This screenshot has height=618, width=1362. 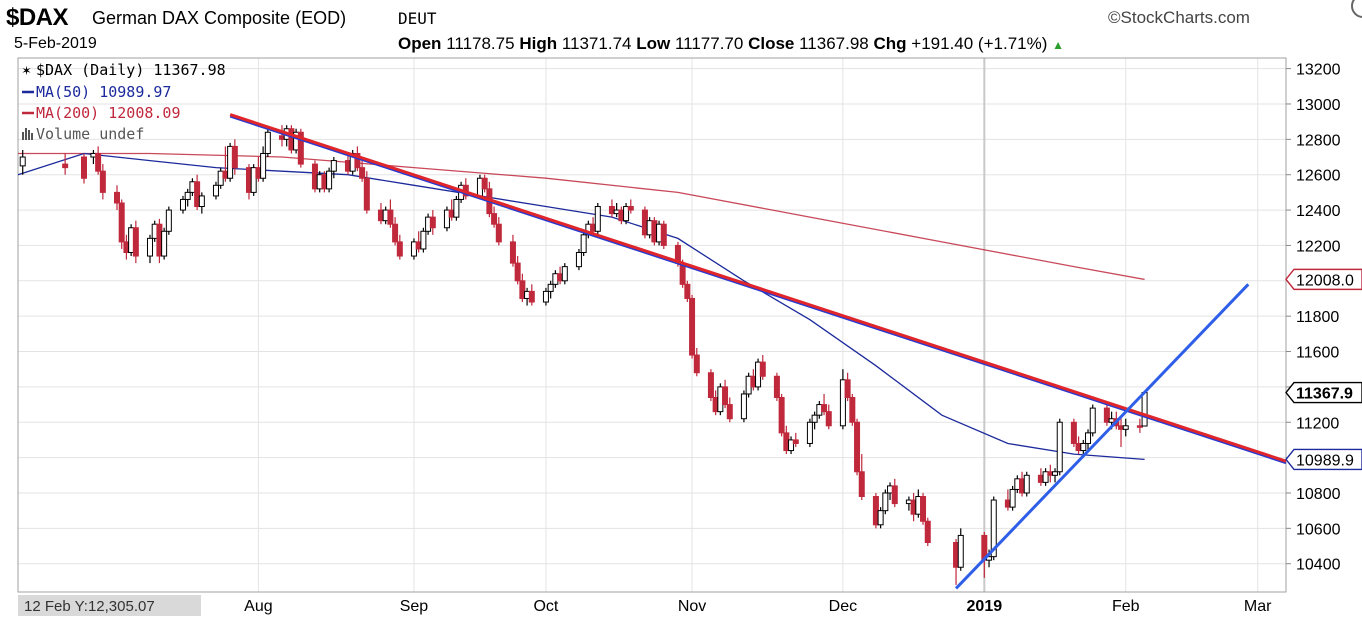 What do you see at coordinates (26, 70) in the screenshot?
I see `legend-price-icon: ✶` at bounding box center [26, 70].